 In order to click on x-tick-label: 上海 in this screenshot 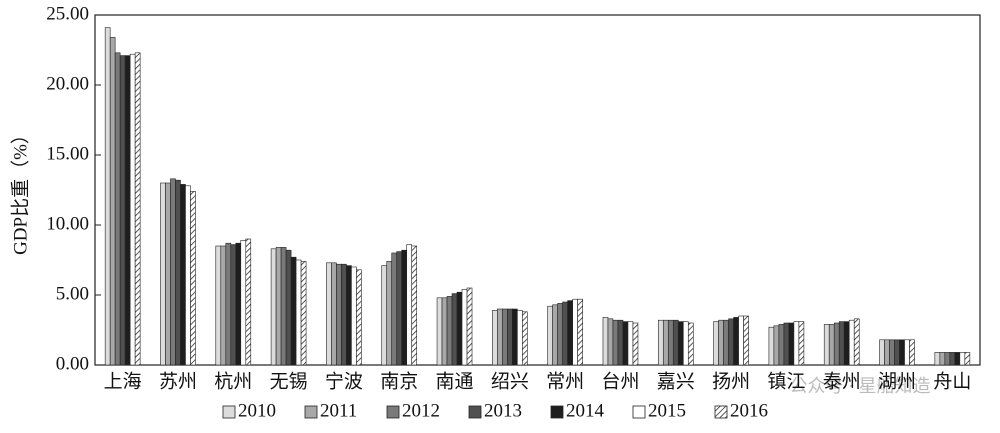, I will do `click(123, 381)`.